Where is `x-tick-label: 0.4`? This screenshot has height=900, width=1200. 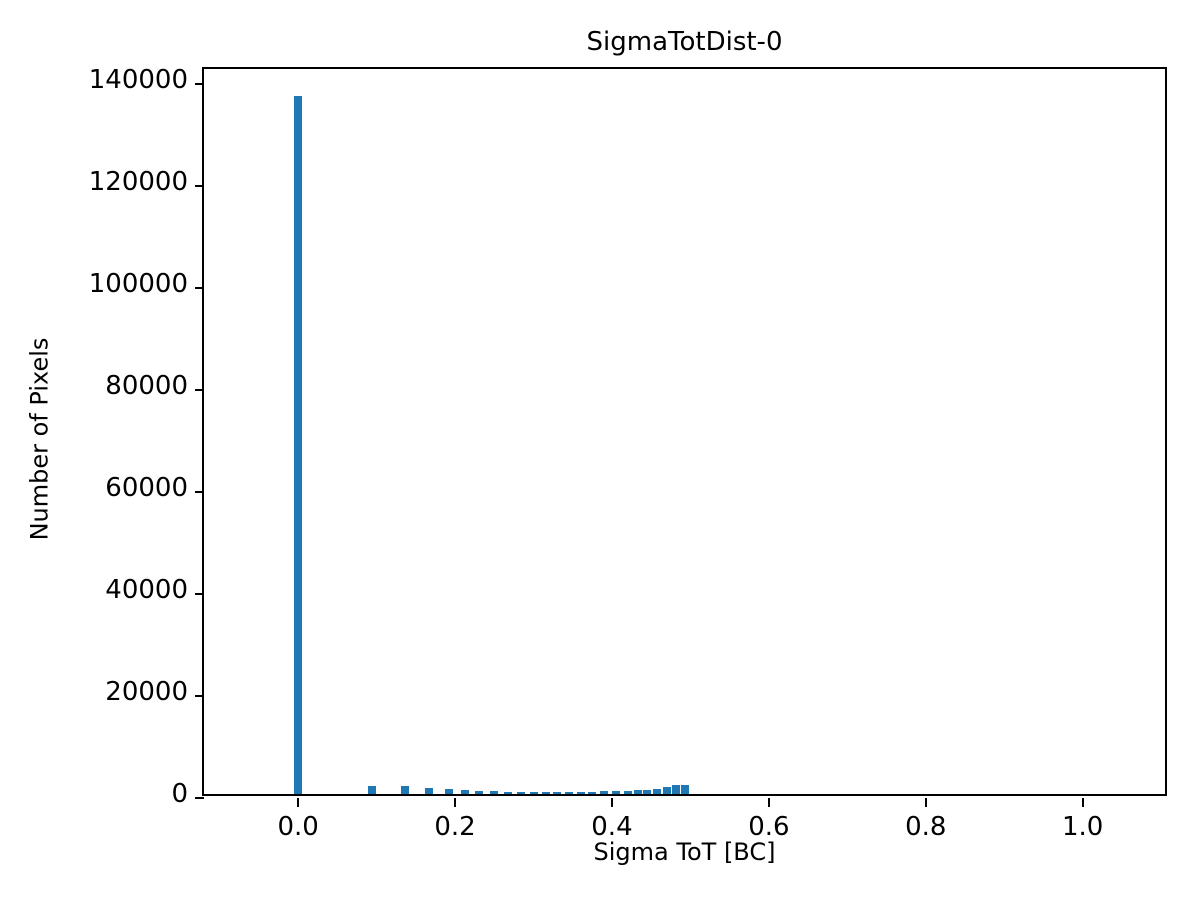 x-tick-label: 0.4 is located at coordinates (612, 827).